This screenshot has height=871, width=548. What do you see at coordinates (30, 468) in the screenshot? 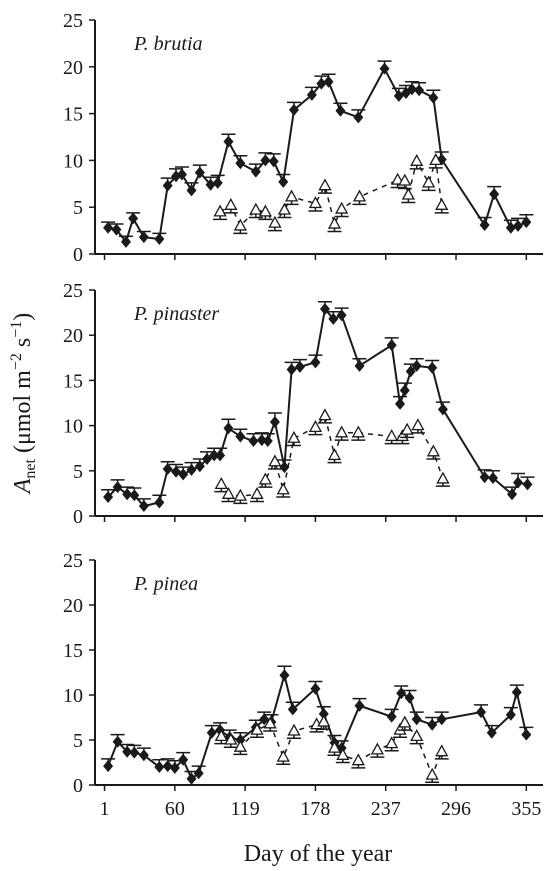
I see `y-label-subscript: net` at bounding box center [30, 468].